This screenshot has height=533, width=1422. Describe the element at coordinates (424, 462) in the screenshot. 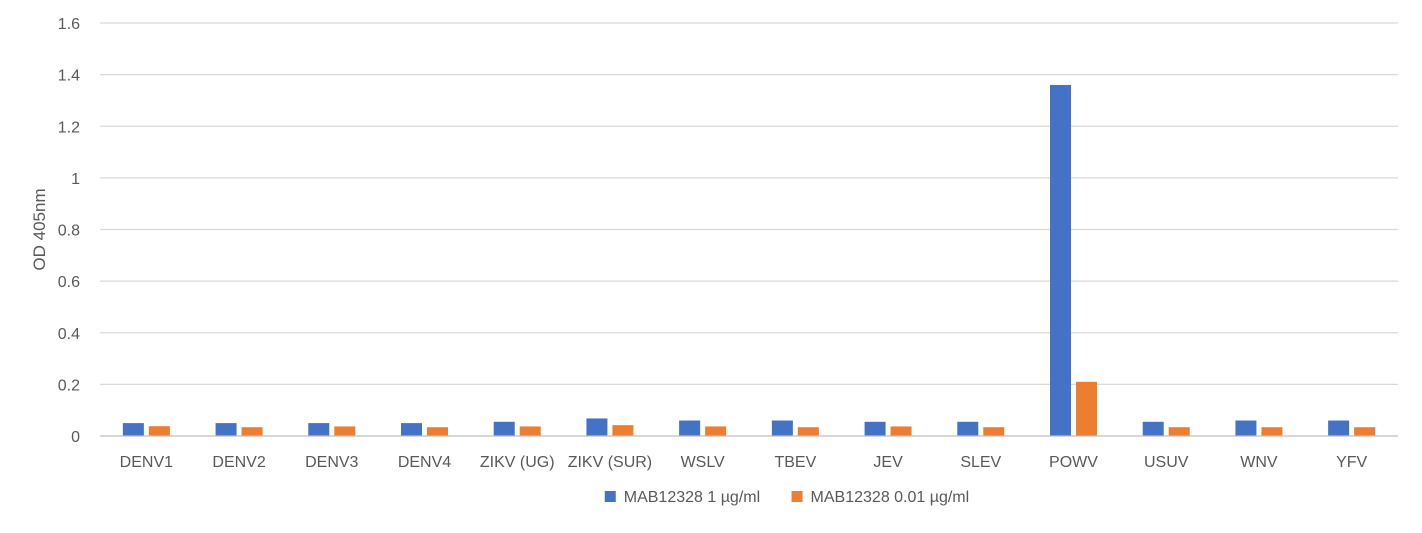

I see `x-tick-label: DENV4` at that location.